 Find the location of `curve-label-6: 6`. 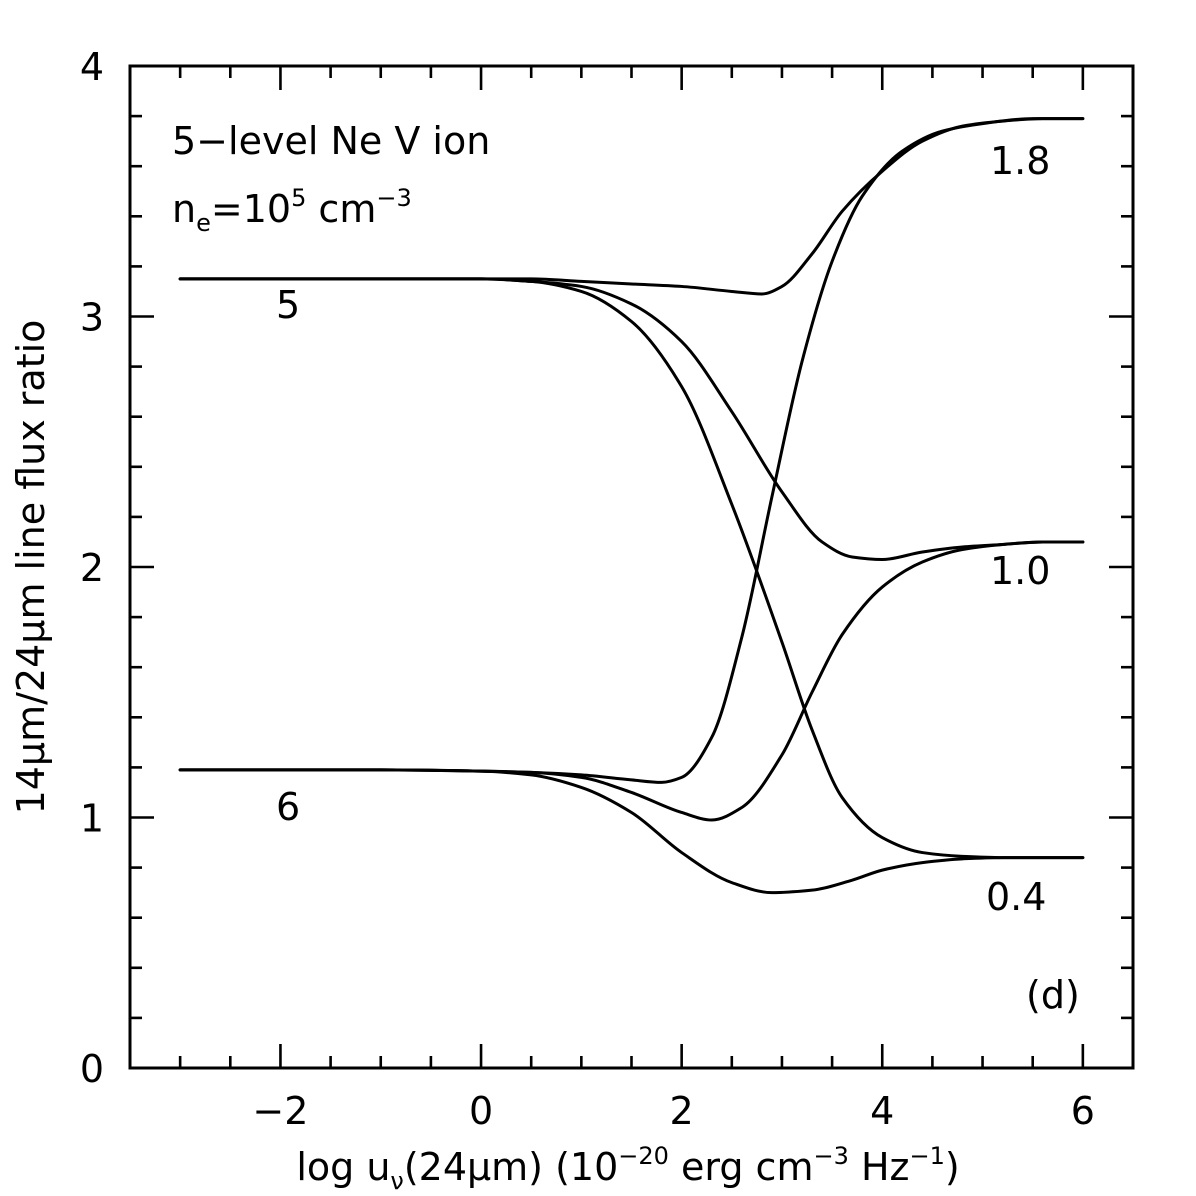

curve-label-6: 6 is located at coordinates (288, 807).